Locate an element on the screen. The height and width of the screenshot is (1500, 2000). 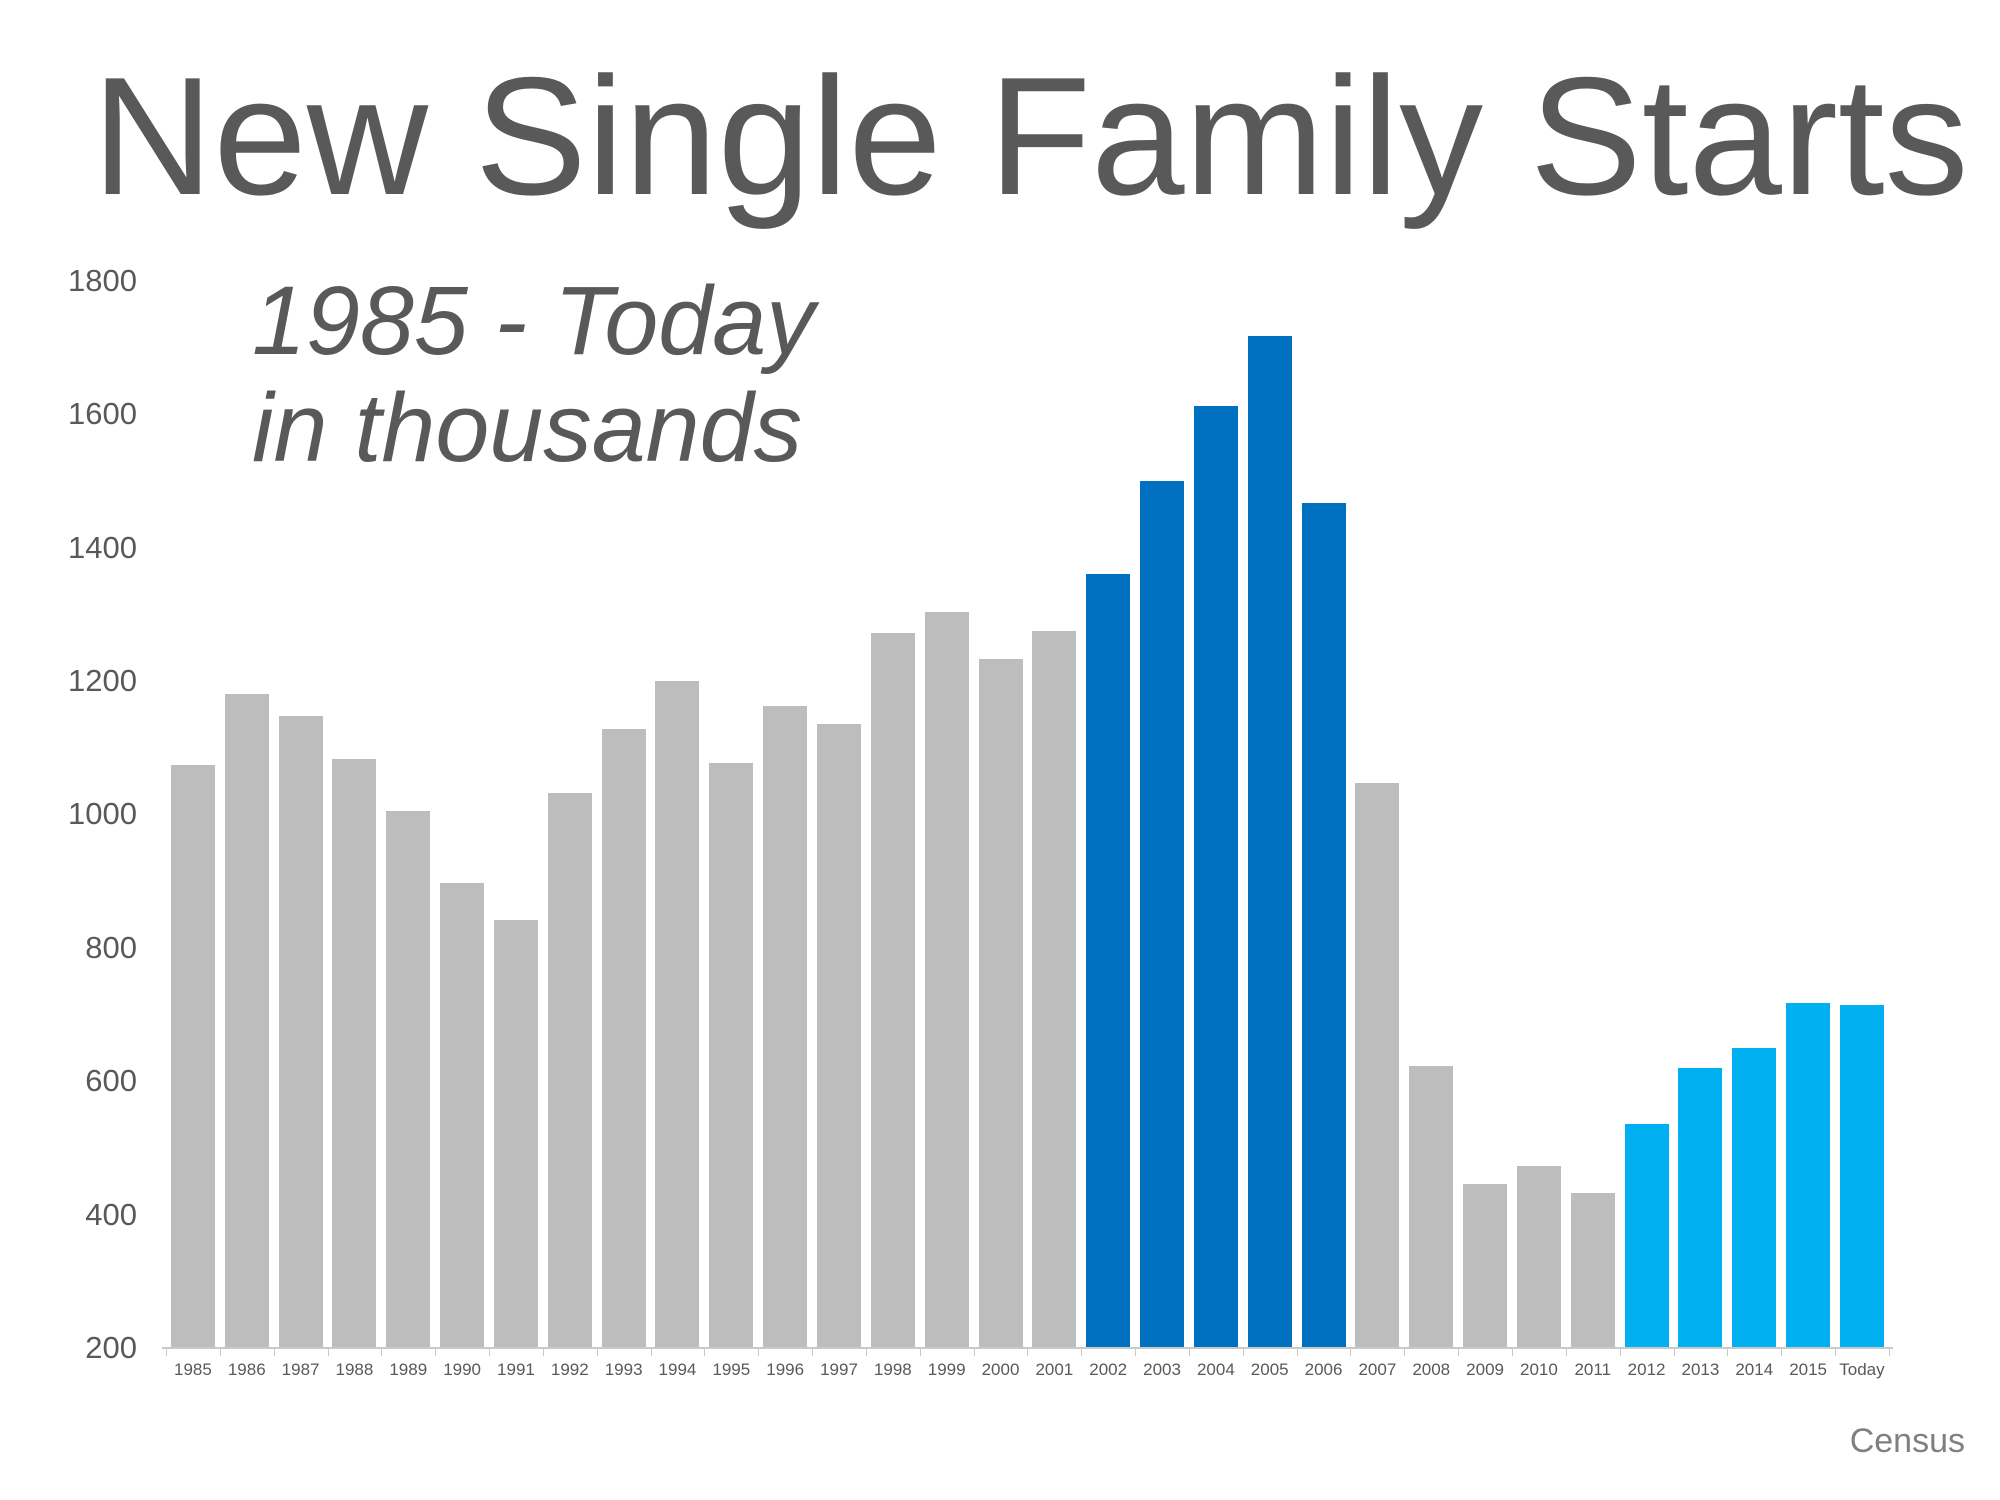
bar-1987 is located at coordinates (300, 1031).